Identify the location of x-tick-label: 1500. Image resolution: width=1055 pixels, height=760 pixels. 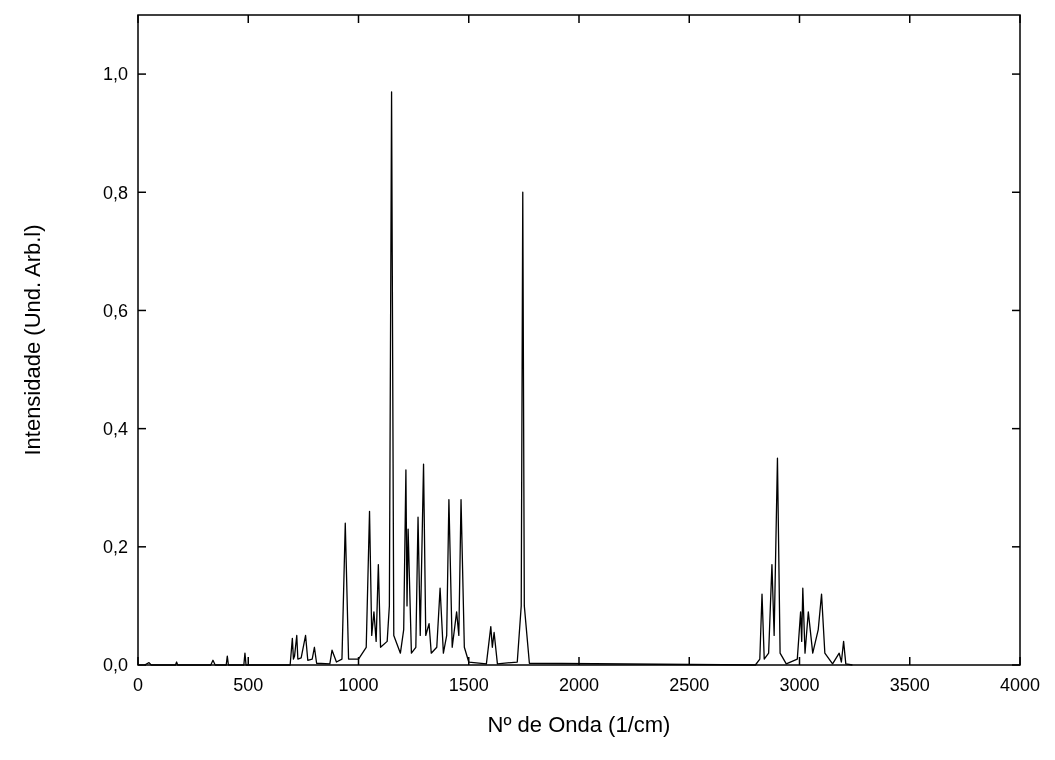
(468, 685).